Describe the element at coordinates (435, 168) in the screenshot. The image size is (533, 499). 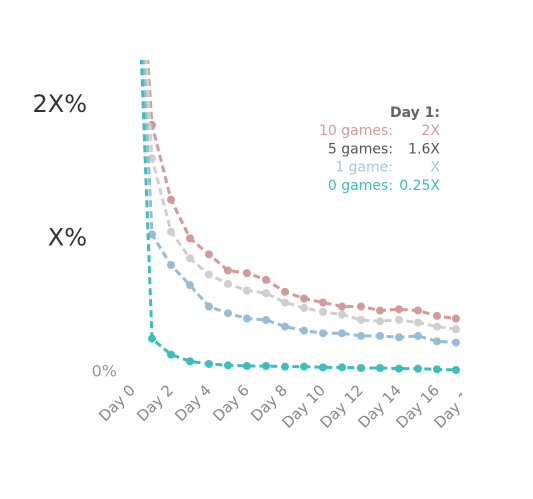
I see `legend-value: X` at that location.